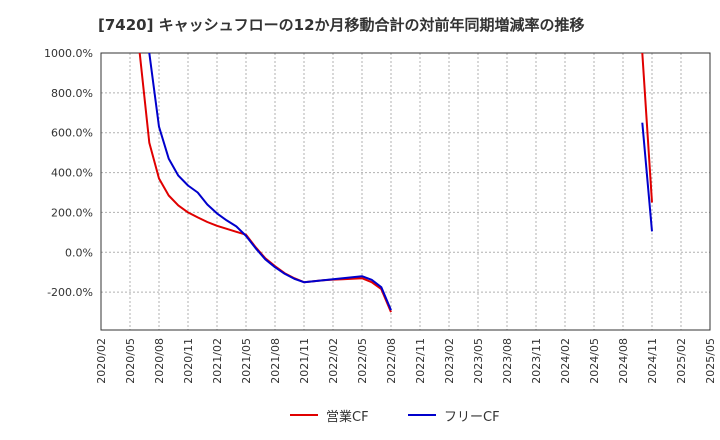 The width and height of the screenshot is (720, 440). I want to click on chart-title: [7420] キャッシュフローの12か月移動合計の対前年同期増減率の推移, so click(341, 25).